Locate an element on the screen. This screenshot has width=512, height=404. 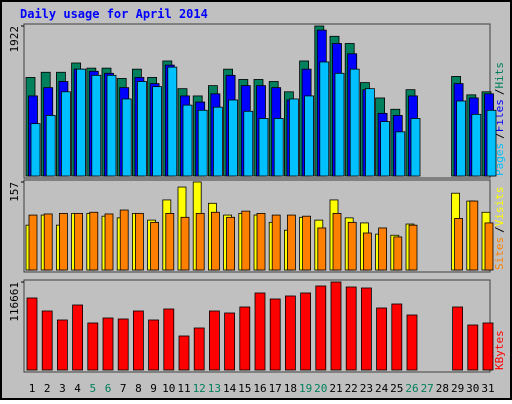
y-tick-label: 116661 is located at coordinates (14, 302).